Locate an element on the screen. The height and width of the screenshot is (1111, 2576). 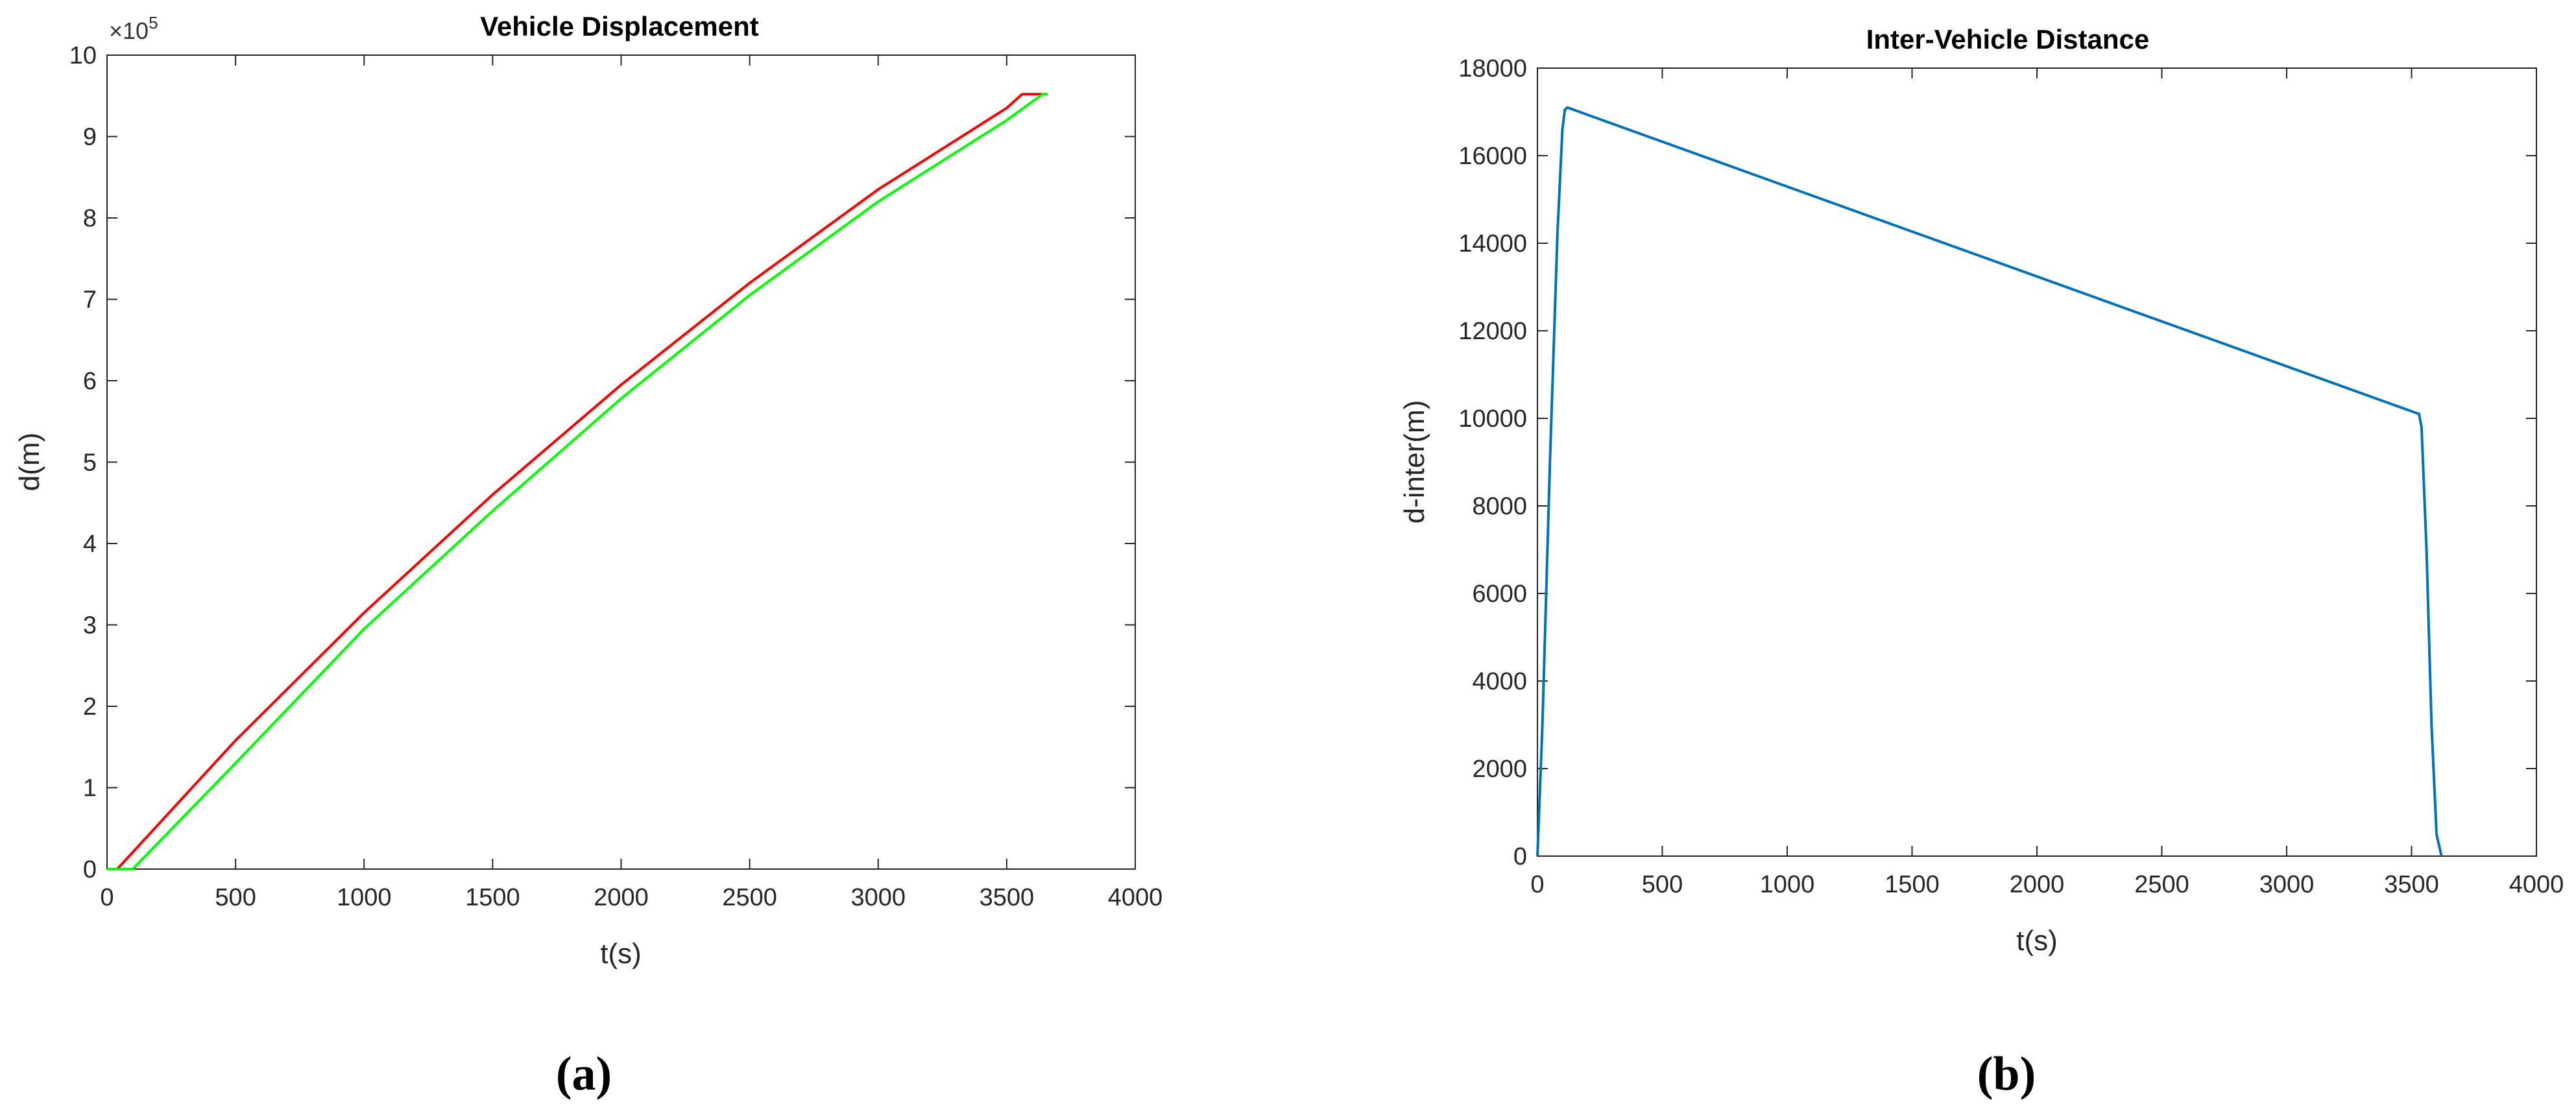
chart-b-ylabel: d-inter(m) is located at coordinates (1414, 462).